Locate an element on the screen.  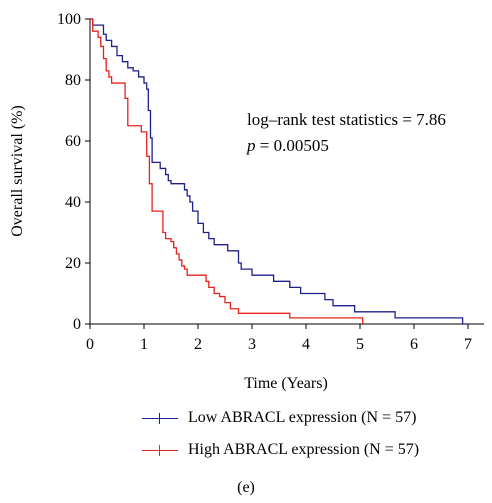
x-tick-label: 0 is located at coordinates (90, 344).